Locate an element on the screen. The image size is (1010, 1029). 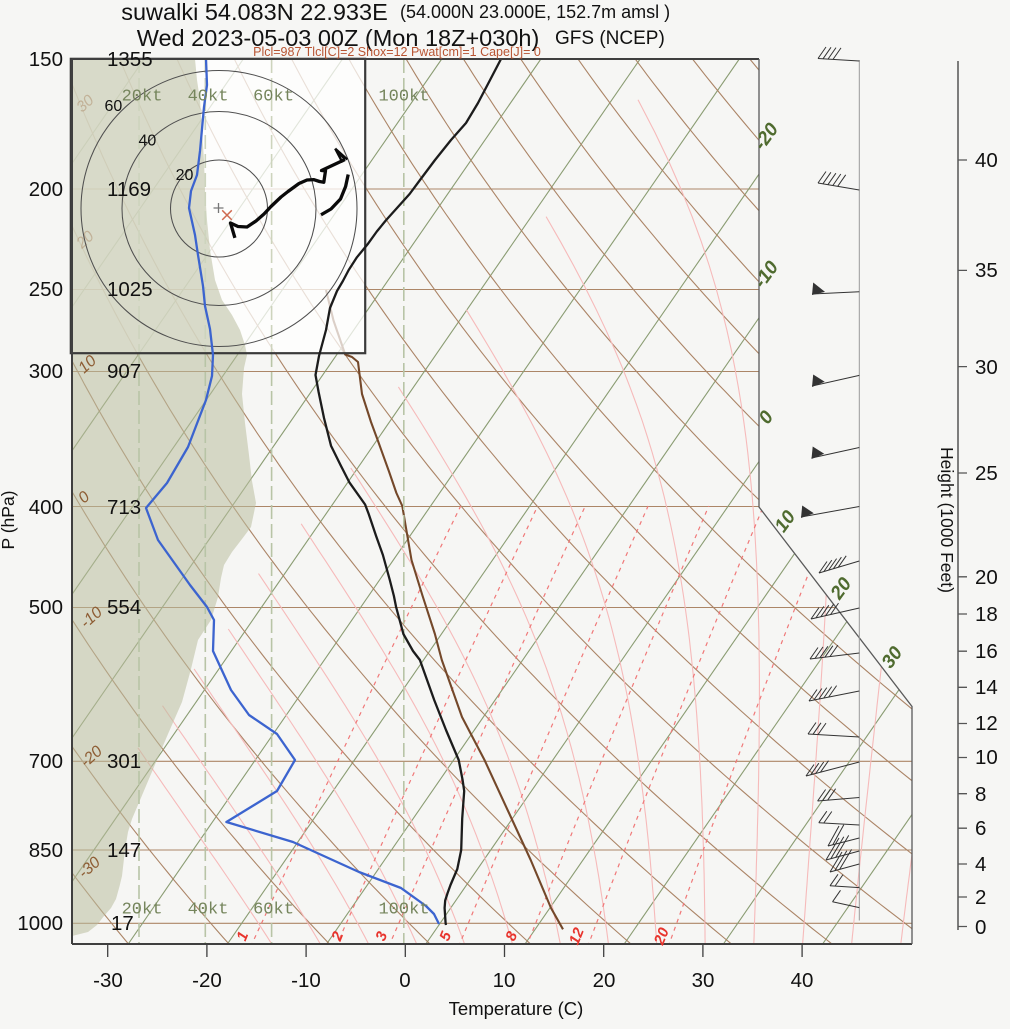
svg-text: 300 is located at coordinates (46, 371).